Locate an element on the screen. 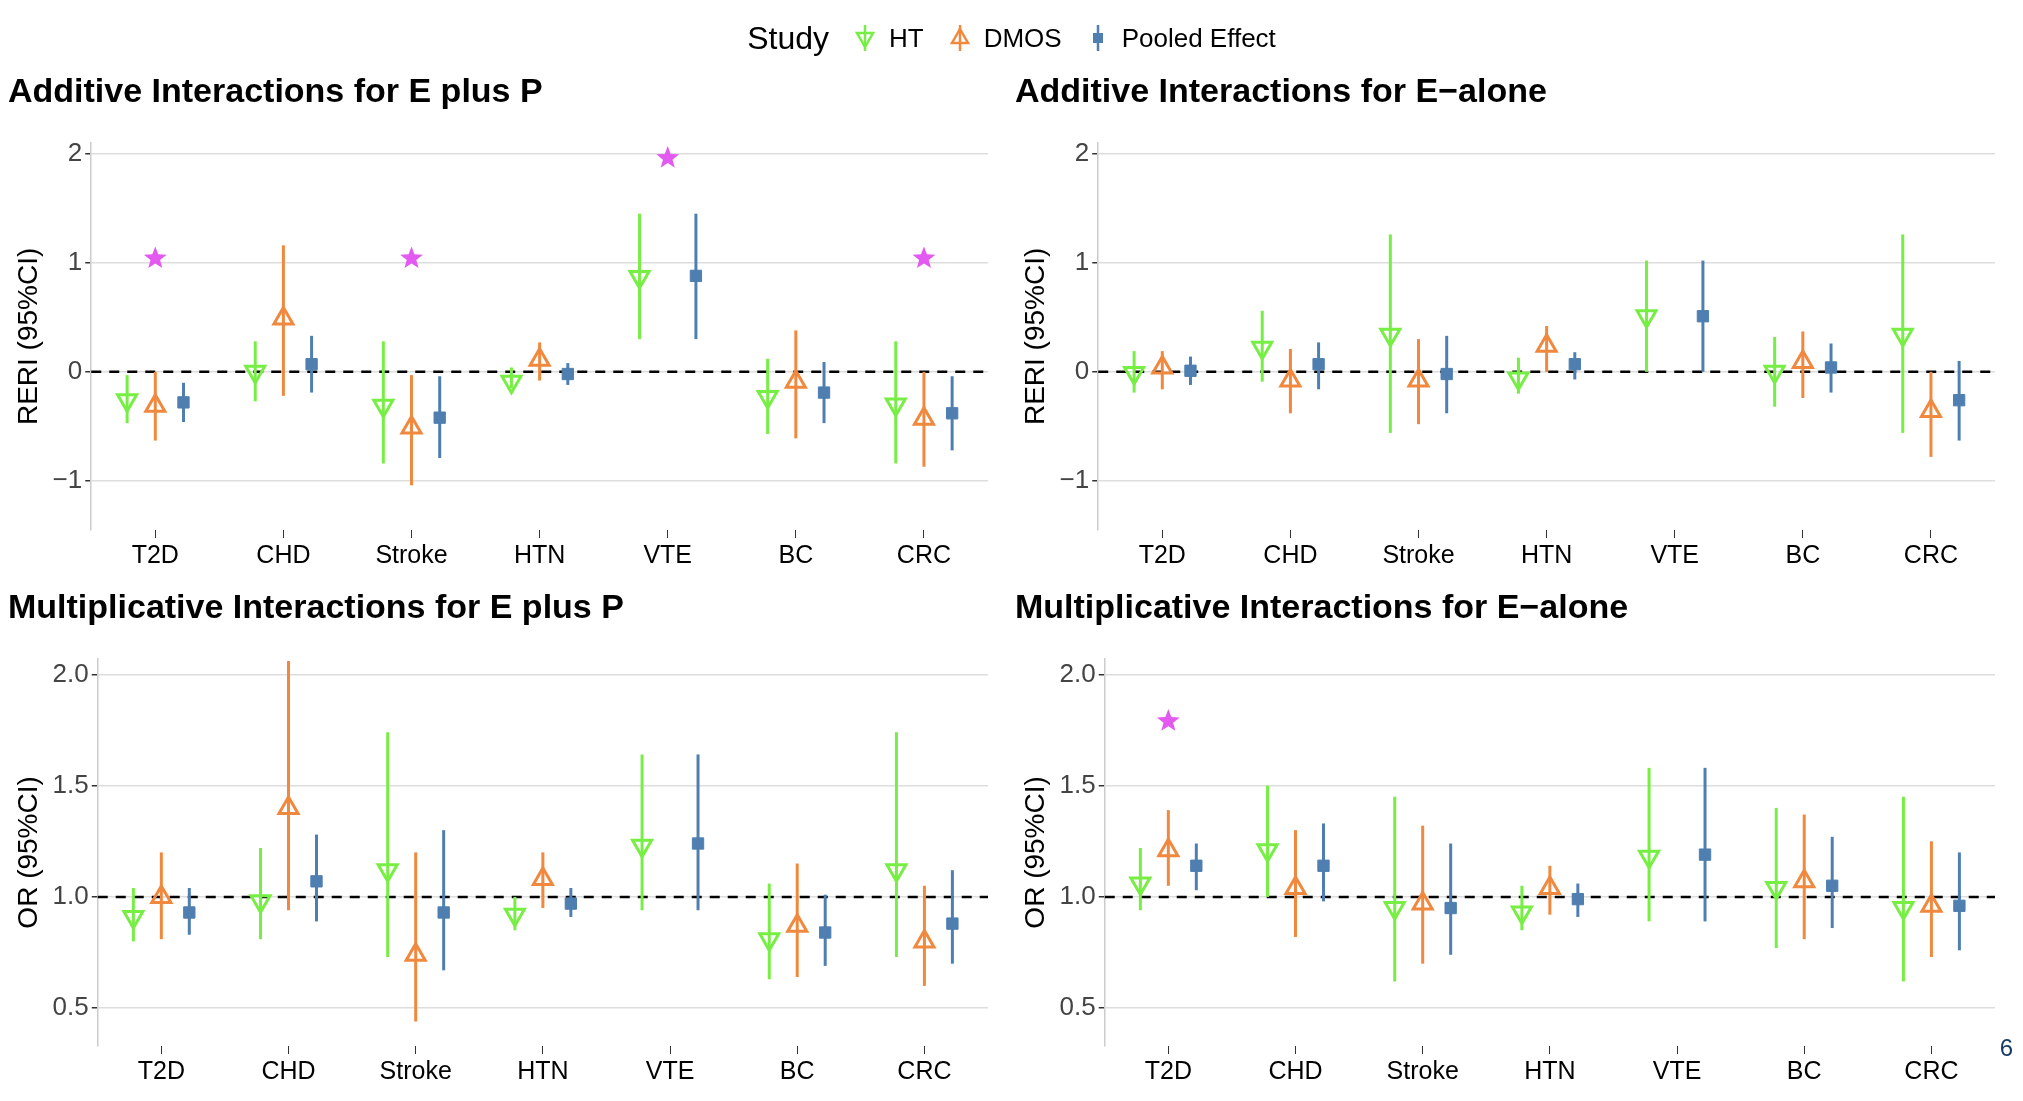 Image resolution: width=2023 pixels, height=1101 pixels. legend-title: Study is located at coordinates (788, 38).